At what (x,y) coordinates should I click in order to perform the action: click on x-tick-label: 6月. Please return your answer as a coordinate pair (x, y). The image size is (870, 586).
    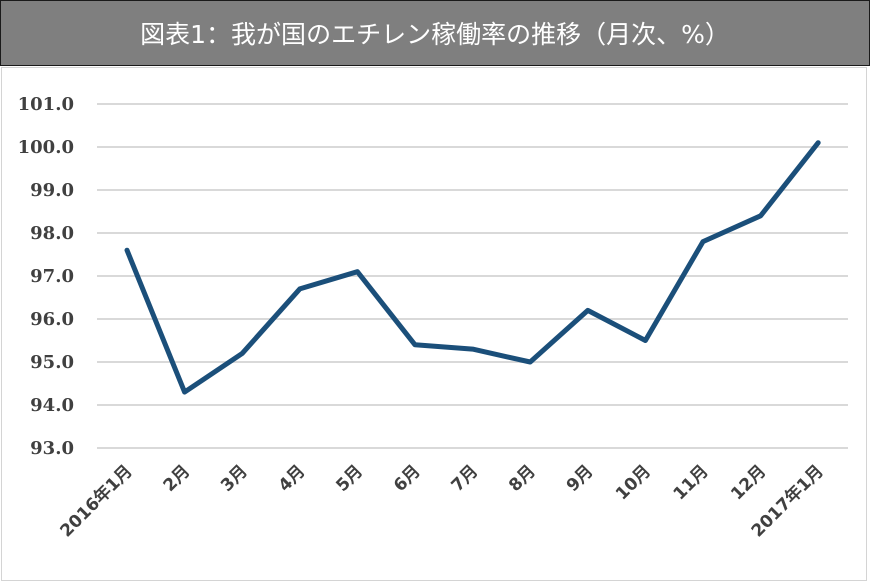
    Looking at the image, I should click on (407, 478).